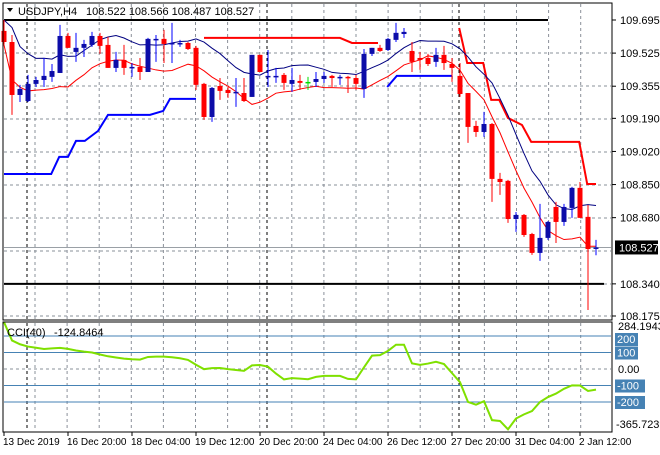  I want to click on time-tick-label: 2 Jan 12:00, so click(605, 442).